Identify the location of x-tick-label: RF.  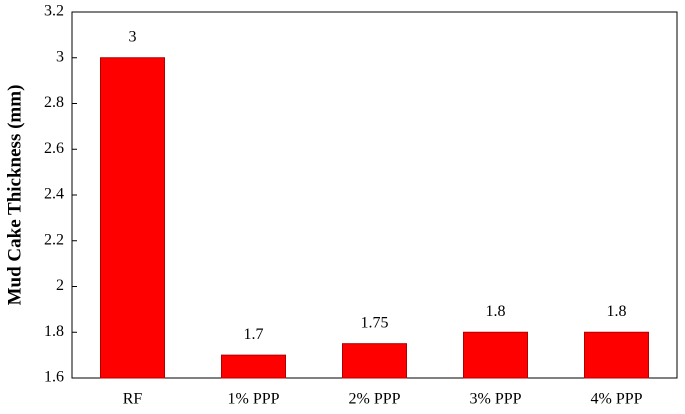
(133, 399).